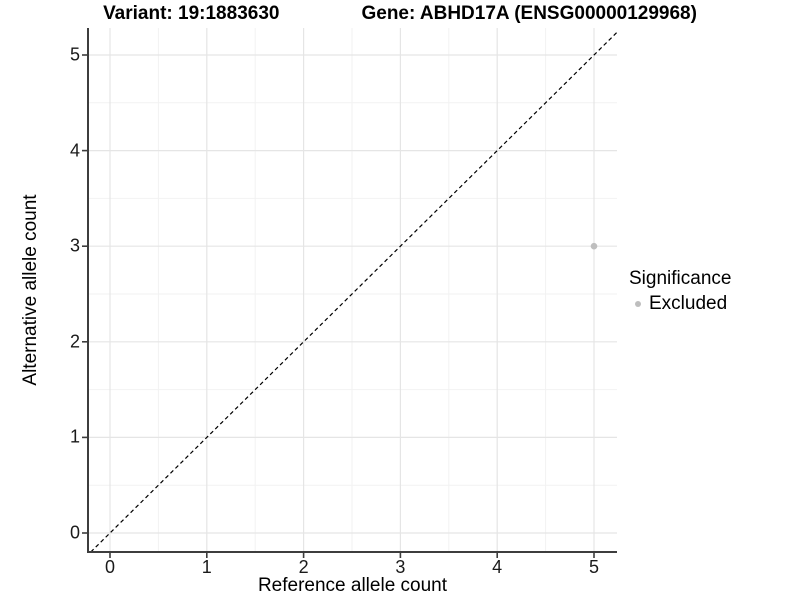 Image resolution: width=800 pixels, height=600 pixels. Describe the element at coordinates (191, 13) in the screenshot. I see `title-variant: Variant: 19:1883630` at that location.